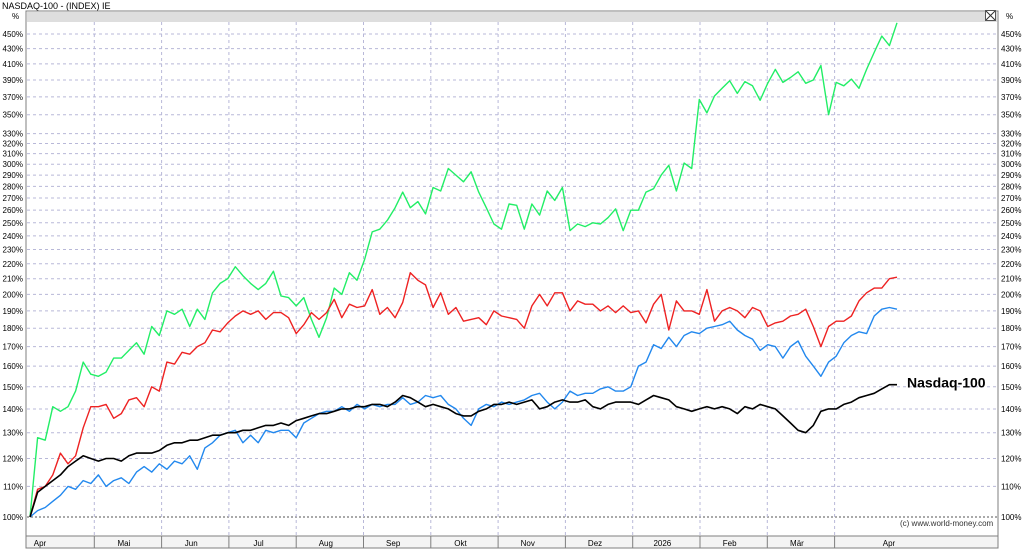 The width and height of the screenshot is (1024, 551). I want to click on copyright-text: (c) www.world-money.com, so click(947, 523).